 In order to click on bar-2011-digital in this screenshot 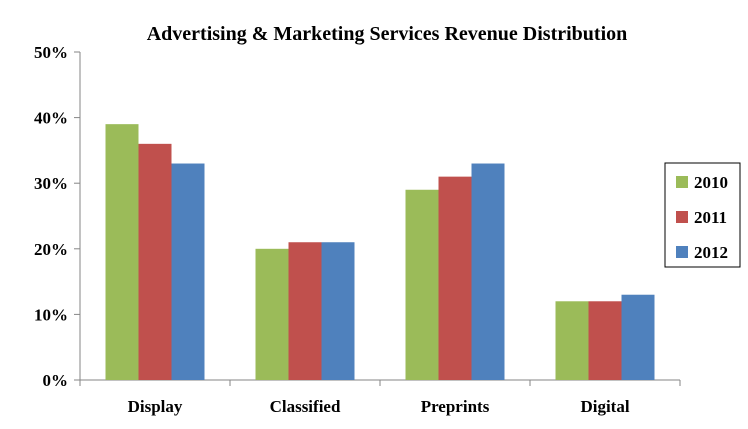, I will do `click(605, 340)`.